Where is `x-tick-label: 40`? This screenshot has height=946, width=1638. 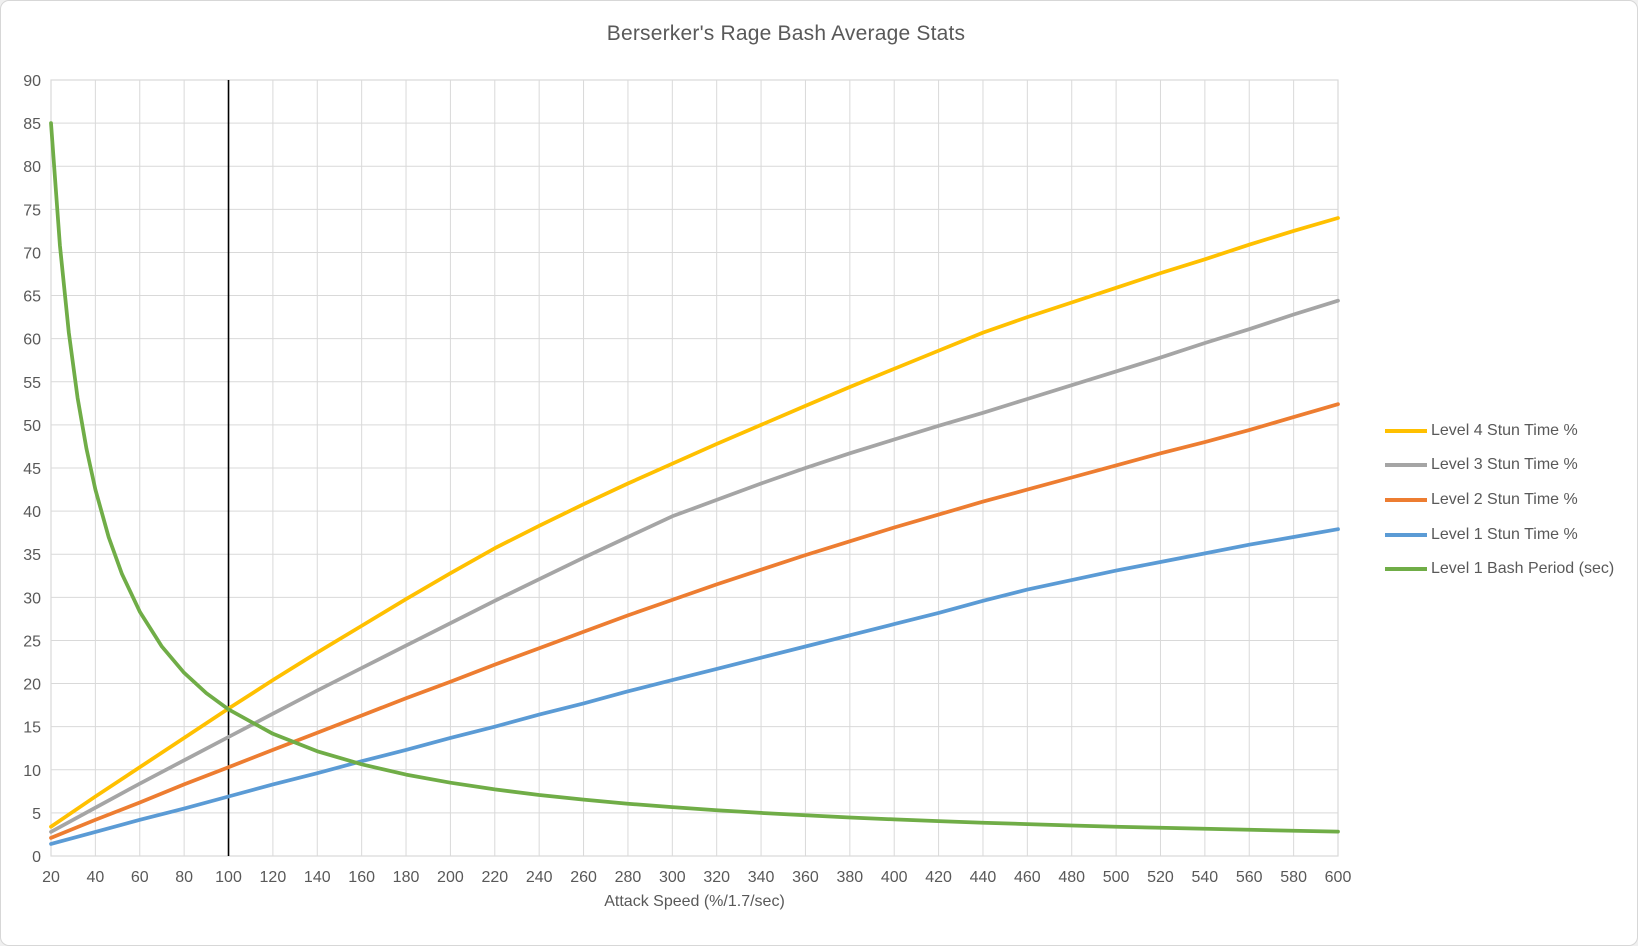
x-tick-label: 40 is located at coordinates (95, 877).